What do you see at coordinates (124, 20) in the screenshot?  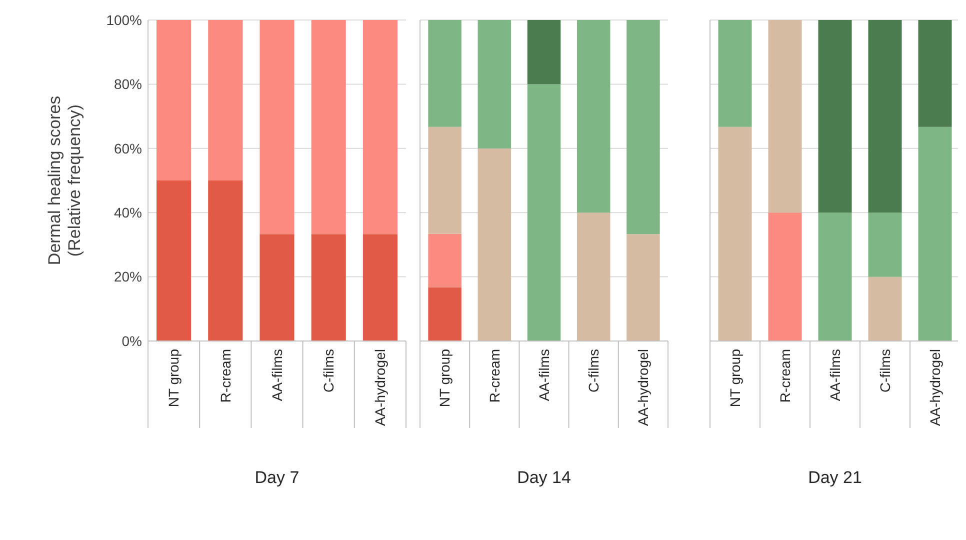 I see `y-tick-label: 100%` at bounding box center [124, 20].